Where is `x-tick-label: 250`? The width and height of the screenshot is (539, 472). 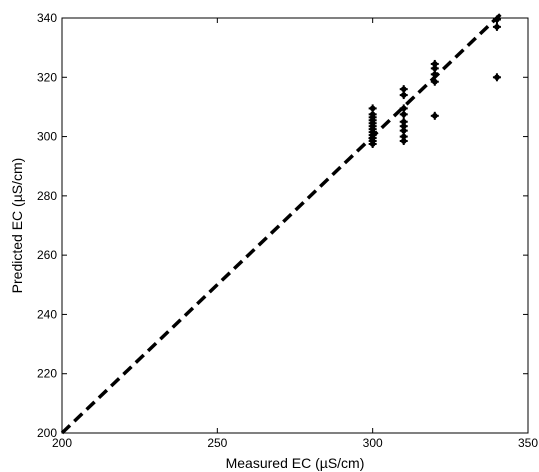
x-tick-label: 250 is located at coordinates (217, 443).